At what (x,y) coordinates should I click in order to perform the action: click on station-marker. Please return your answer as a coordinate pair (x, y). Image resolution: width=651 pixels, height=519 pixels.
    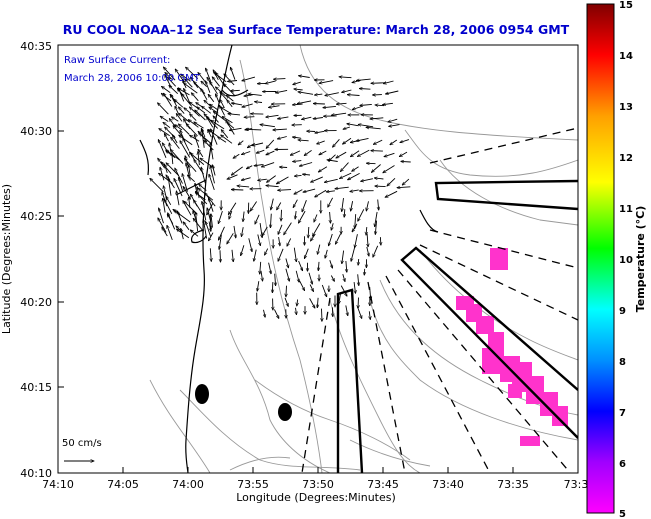
    Looking at the image, I should click on (285, 412).